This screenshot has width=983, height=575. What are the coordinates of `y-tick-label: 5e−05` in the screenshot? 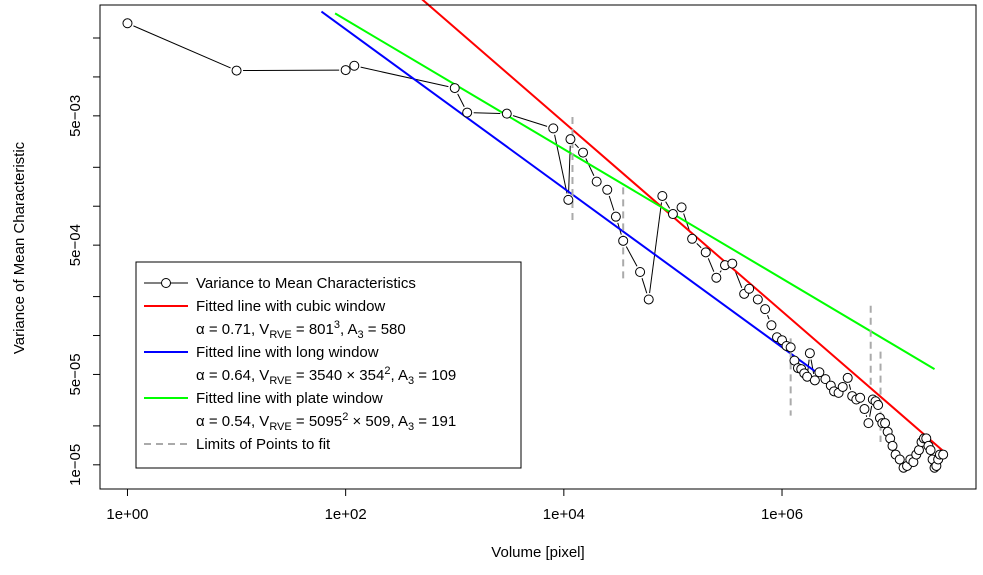 It's located at (75, 374).